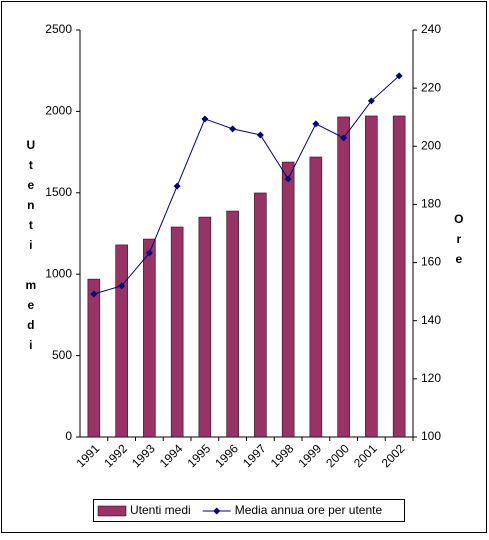  I want to click on legend-marker, so click(217, 511).